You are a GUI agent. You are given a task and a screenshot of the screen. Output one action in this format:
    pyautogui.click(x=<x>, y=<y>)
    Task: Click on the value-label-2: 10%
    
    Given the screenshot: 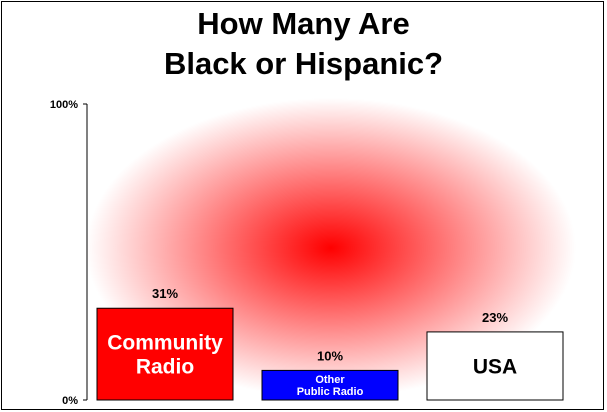 What is the action you would take?
    pyautogui.click(x=330, y=355)
    